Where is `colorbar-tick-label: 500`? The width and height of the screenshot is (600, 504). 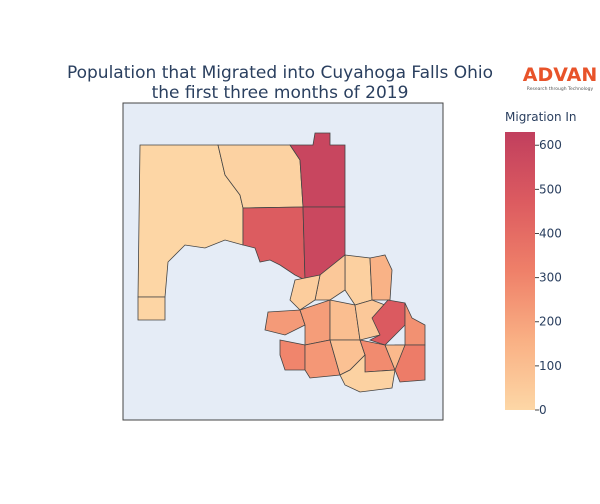
colorbar-tick-label: 500 is located at coordinates (550, 189).